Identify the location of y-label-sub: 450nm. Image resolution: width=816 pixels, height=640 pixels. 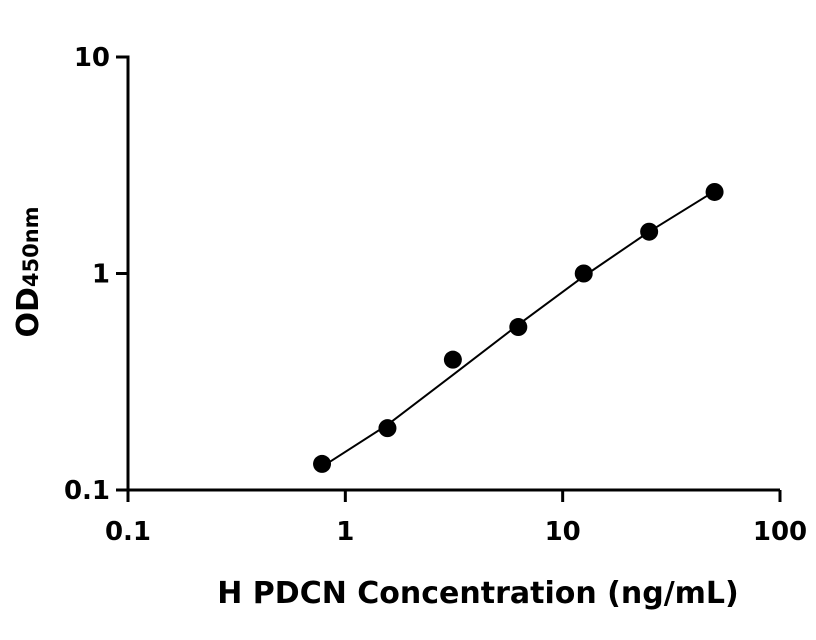
(31, 246).